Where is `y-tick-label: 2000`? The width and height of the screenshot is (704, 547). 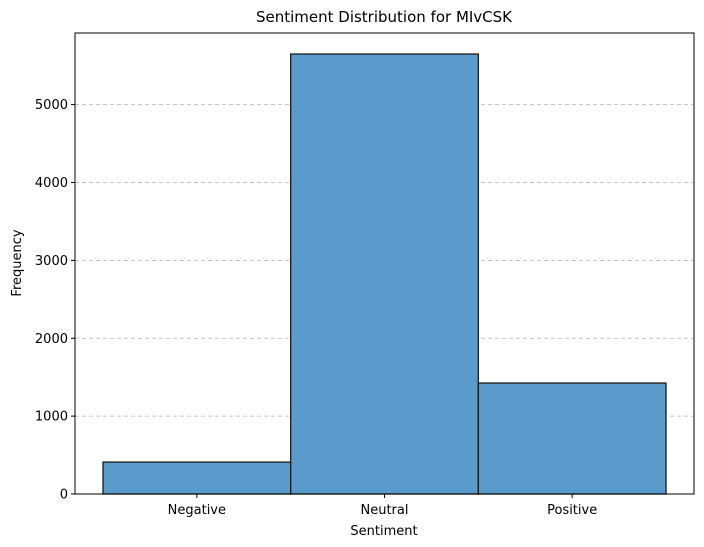
y-tick-label: 2000 is located at coordinates (51, 339).